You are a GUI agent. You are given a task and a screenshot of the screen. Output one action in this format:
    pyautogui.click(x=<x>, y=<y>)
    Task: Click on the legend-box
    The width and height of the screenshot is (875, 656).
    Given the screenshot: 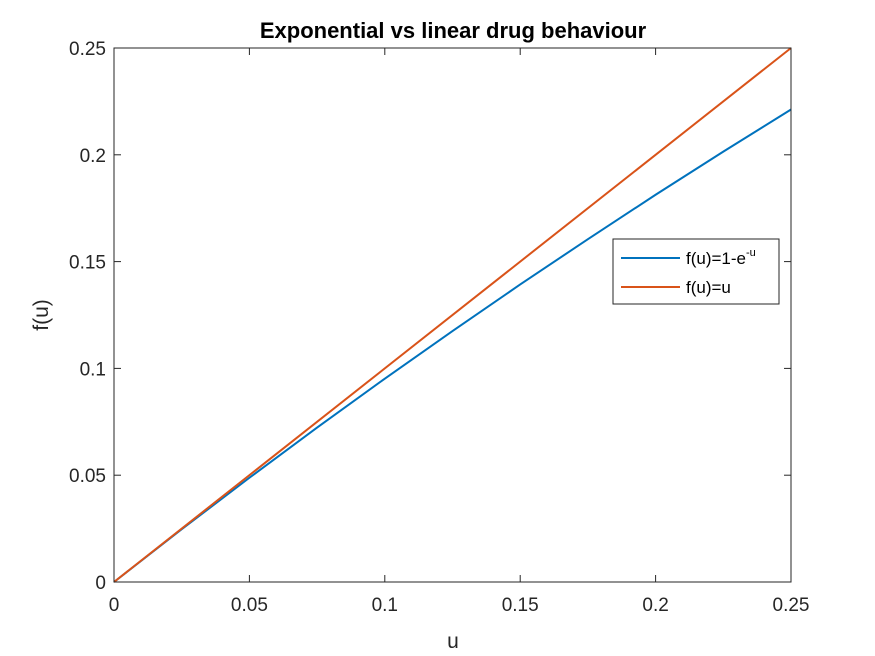 What is the action you would take?
    pyautogui.click(x=696, y=271)
    